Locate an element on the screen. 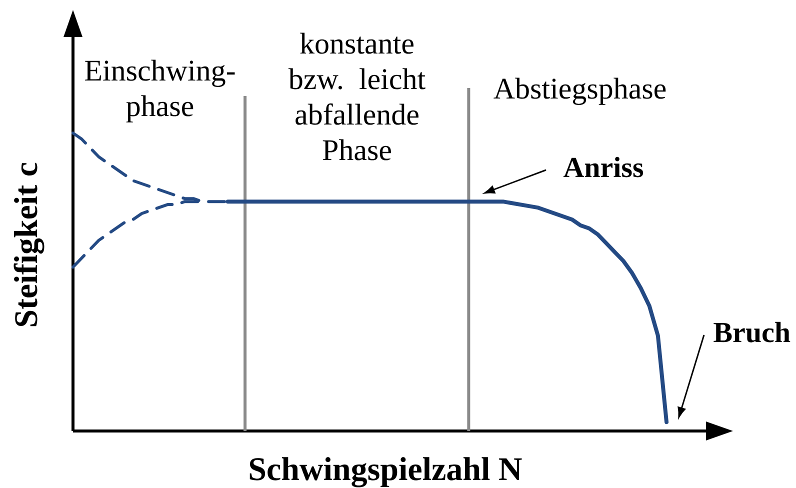 This screenshot has height=488, width=796. annotation: Anriss is located at coordinates (603, 167).